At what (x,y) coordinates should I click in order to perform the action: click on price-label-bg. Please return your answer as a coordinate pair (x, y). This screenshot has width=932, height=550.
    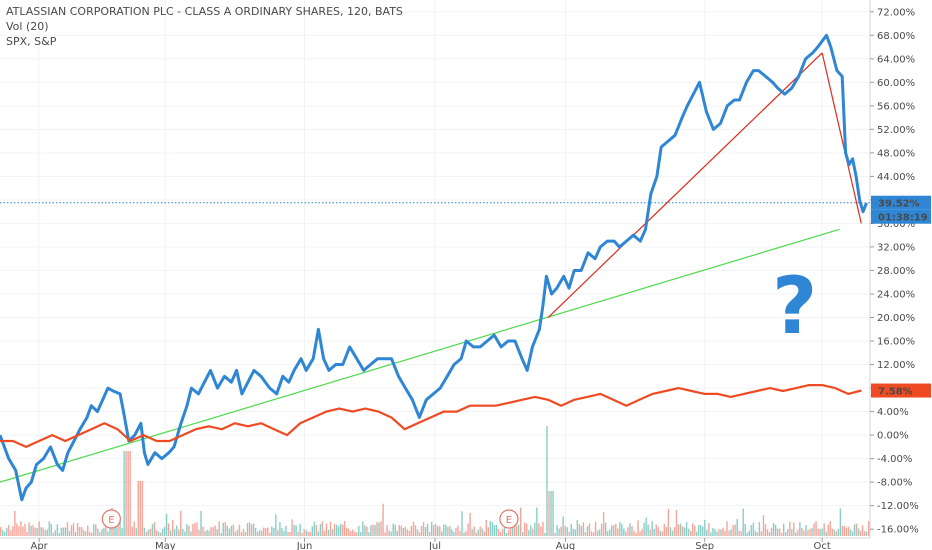
    Looking at the image, I should click on (901, 202).